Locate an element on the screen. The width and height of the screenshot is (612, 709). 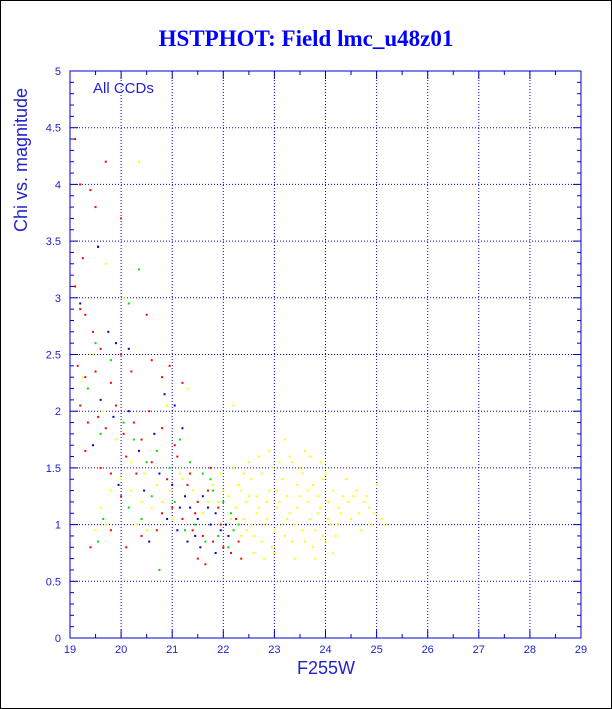
x-tick-label: 27 is located at coordinates (479, 650).